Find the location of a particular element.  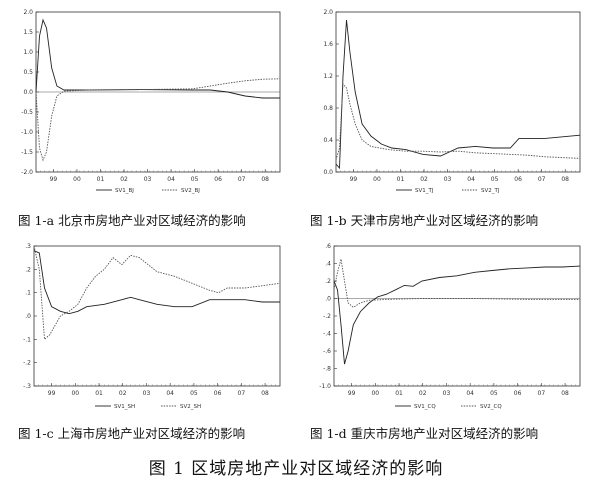

y-tick-label: 0.8 is located at coordinates (328, 108).